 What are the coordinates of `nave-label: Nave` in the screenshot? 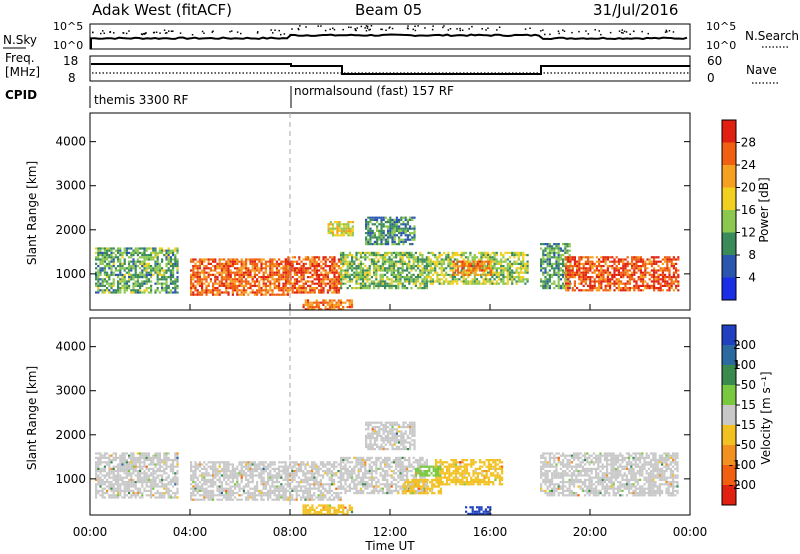 It's located at (761, 70).